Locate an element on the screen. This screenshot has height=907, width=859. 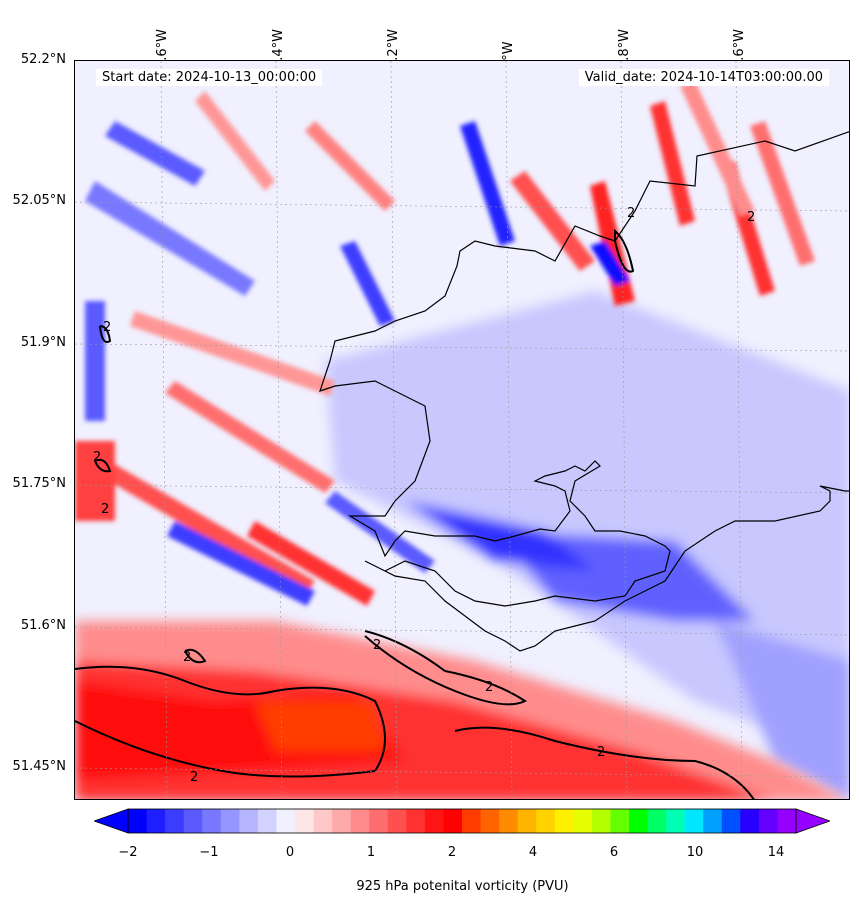
colorbar-label: 925 hPa potenital vorticity (PVU) is located at coordinates (462, 886).